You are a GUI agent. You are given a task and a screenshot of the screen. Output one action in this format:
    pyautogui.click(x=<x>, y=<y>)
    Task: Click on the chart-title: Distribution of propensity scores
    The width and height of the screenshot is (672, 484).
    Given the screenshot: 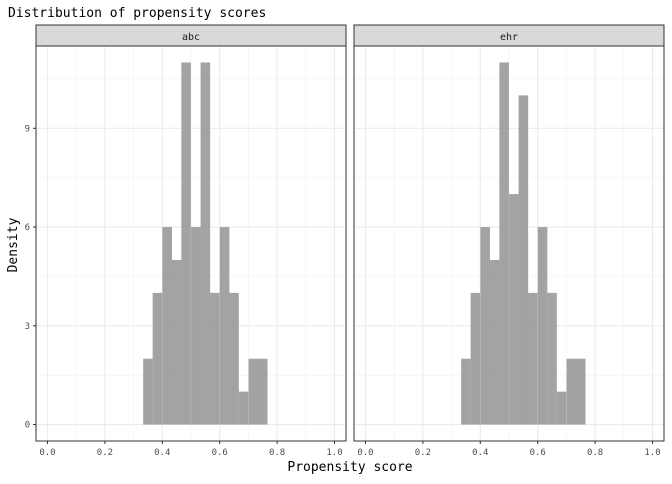 What is the action you would take?
    pyautogui.click(x=137, y=13)
    